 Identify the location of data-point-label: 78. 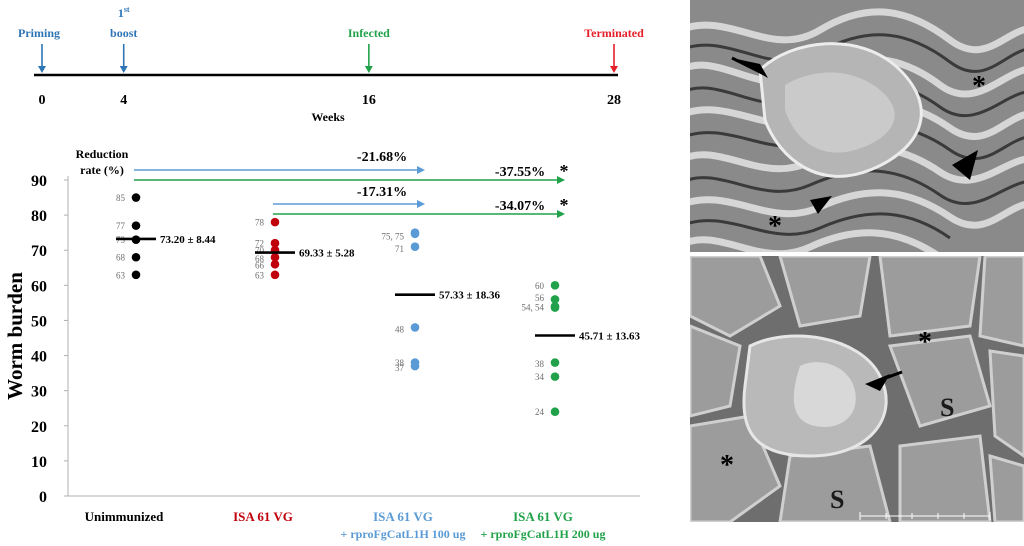
(260, 223).